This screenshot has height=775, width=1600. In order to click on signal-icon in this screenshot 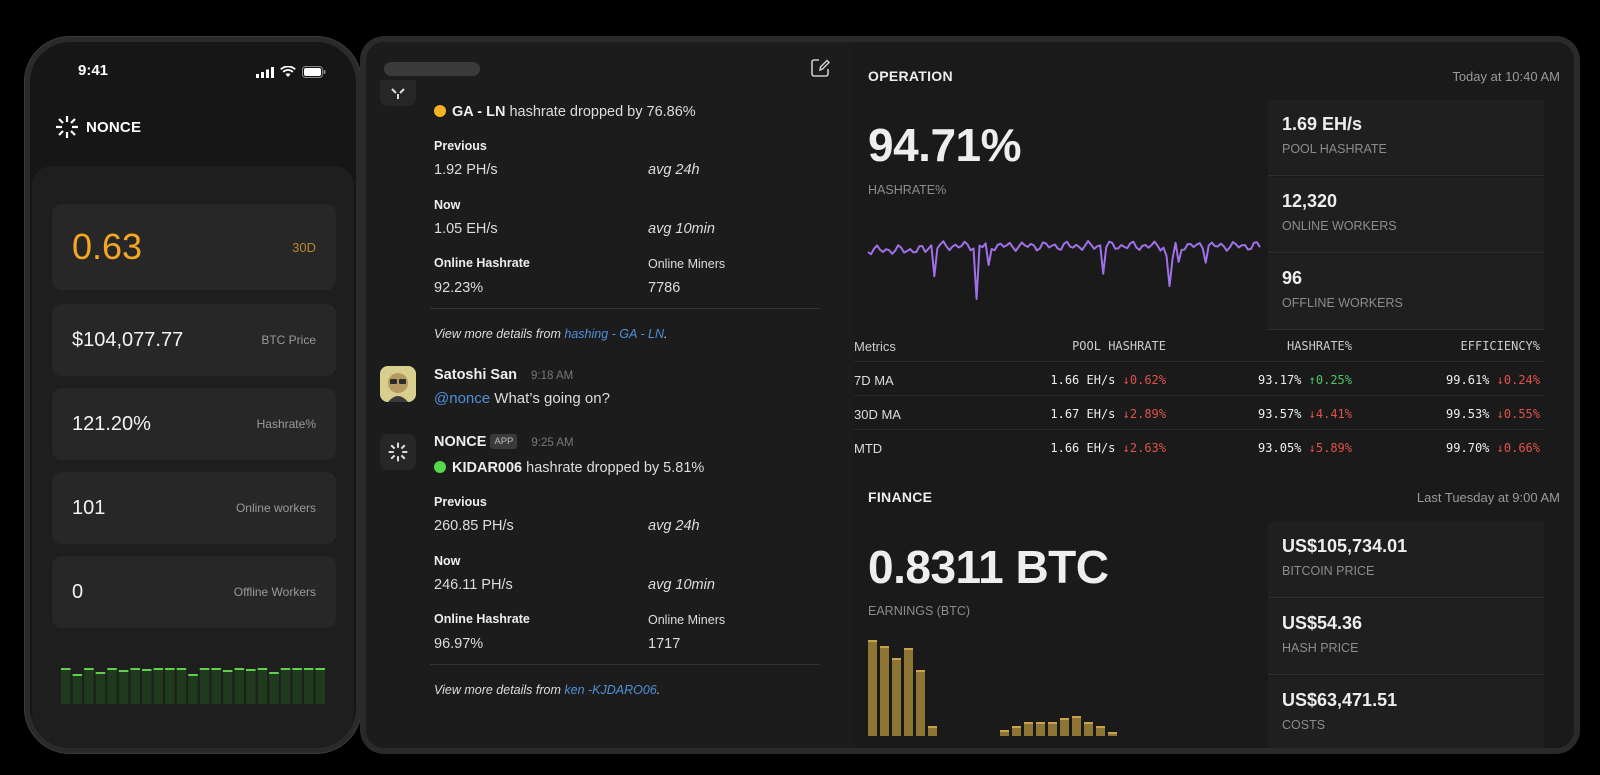, I will do `click(265, 72)`.